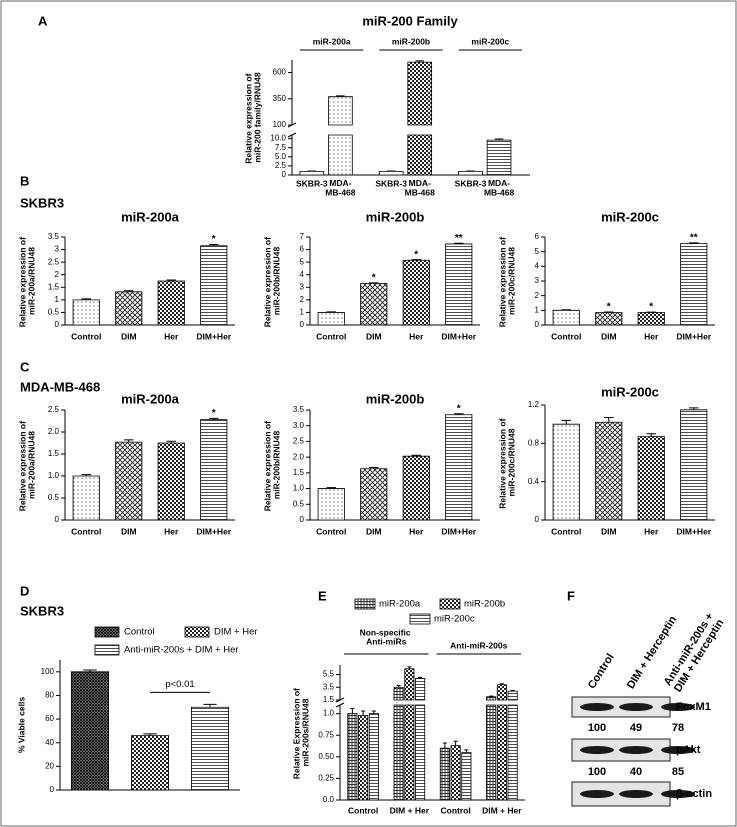  What do you see at coordinates (280, 124) in the screenshot?
I see `y-tick-label: 100` at bounding box center [280, 124].